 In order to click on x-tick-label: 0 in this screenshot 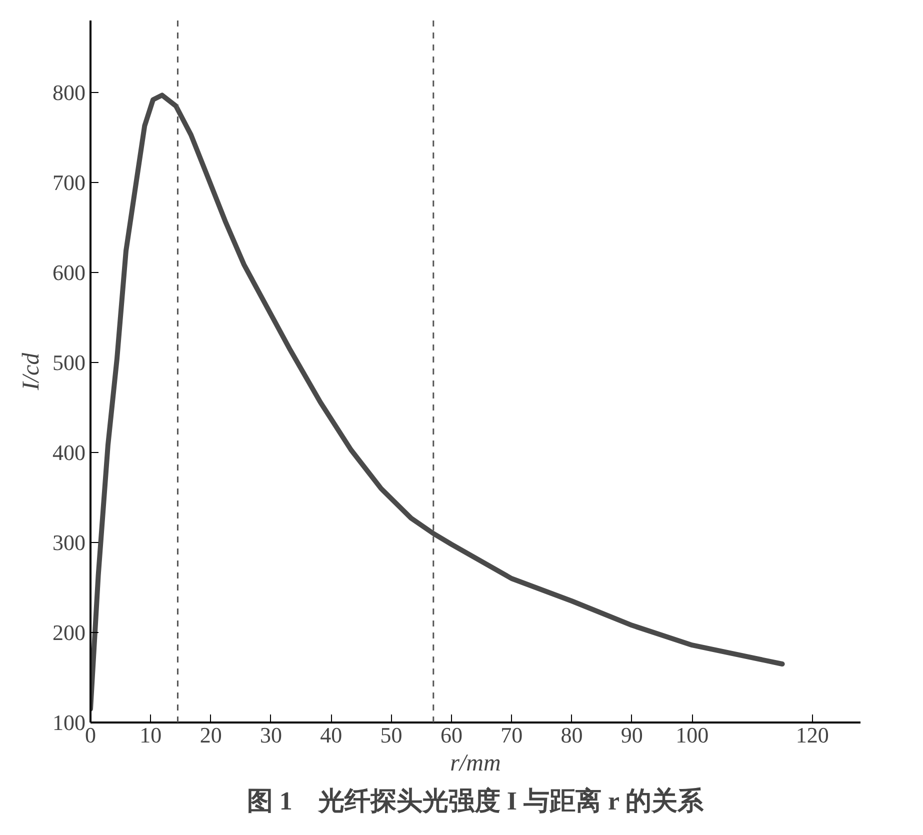, I will do `click(90, 735)`.